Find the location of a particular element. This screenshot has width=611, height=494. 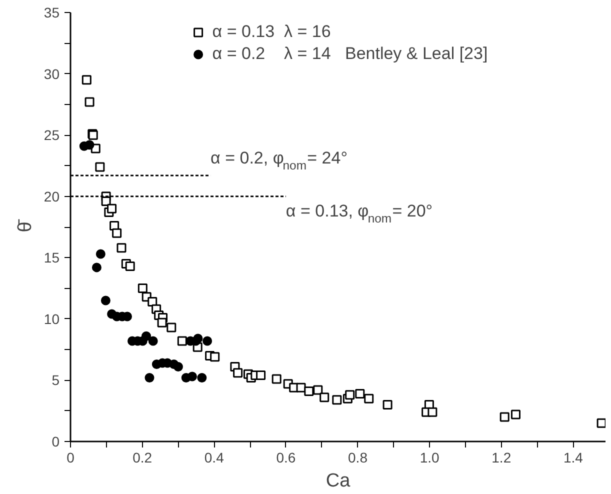

x-tick-label: 0.8 is located at coordinates (358, 458).